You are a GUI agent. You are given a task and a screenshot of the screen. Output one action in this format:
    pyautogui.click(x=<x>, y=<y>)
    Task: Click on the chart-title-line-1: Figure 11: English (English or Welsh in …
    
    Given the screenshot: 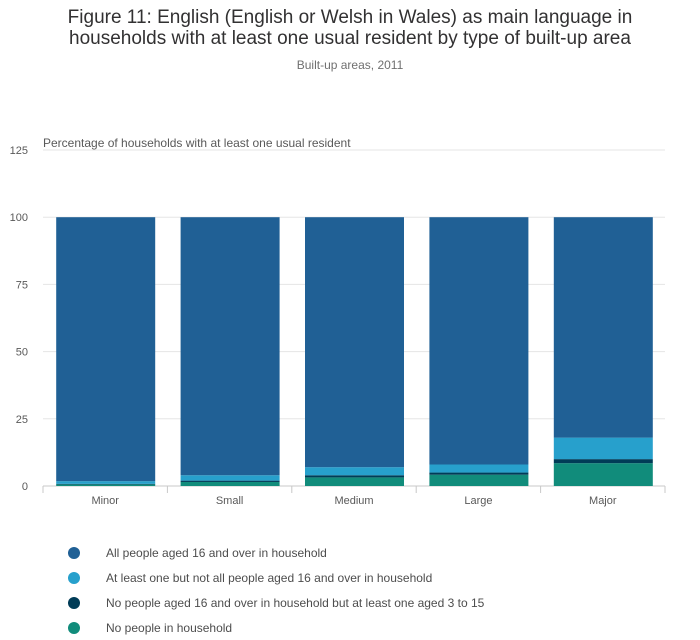 What is the action you would take?
    pyautogui.click(x=350, y=17)
    